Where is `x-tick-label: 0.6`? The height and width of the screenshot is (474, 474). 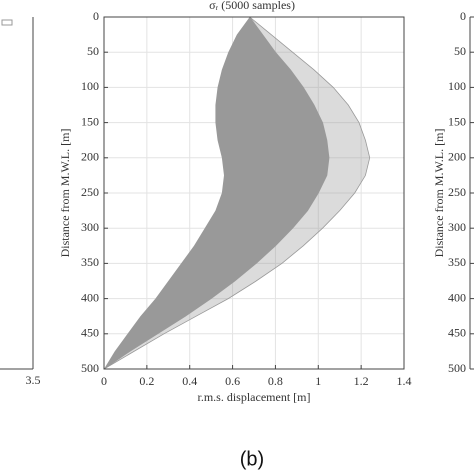
x-tick-label: 0.6 is located at coordinates (232, 381).